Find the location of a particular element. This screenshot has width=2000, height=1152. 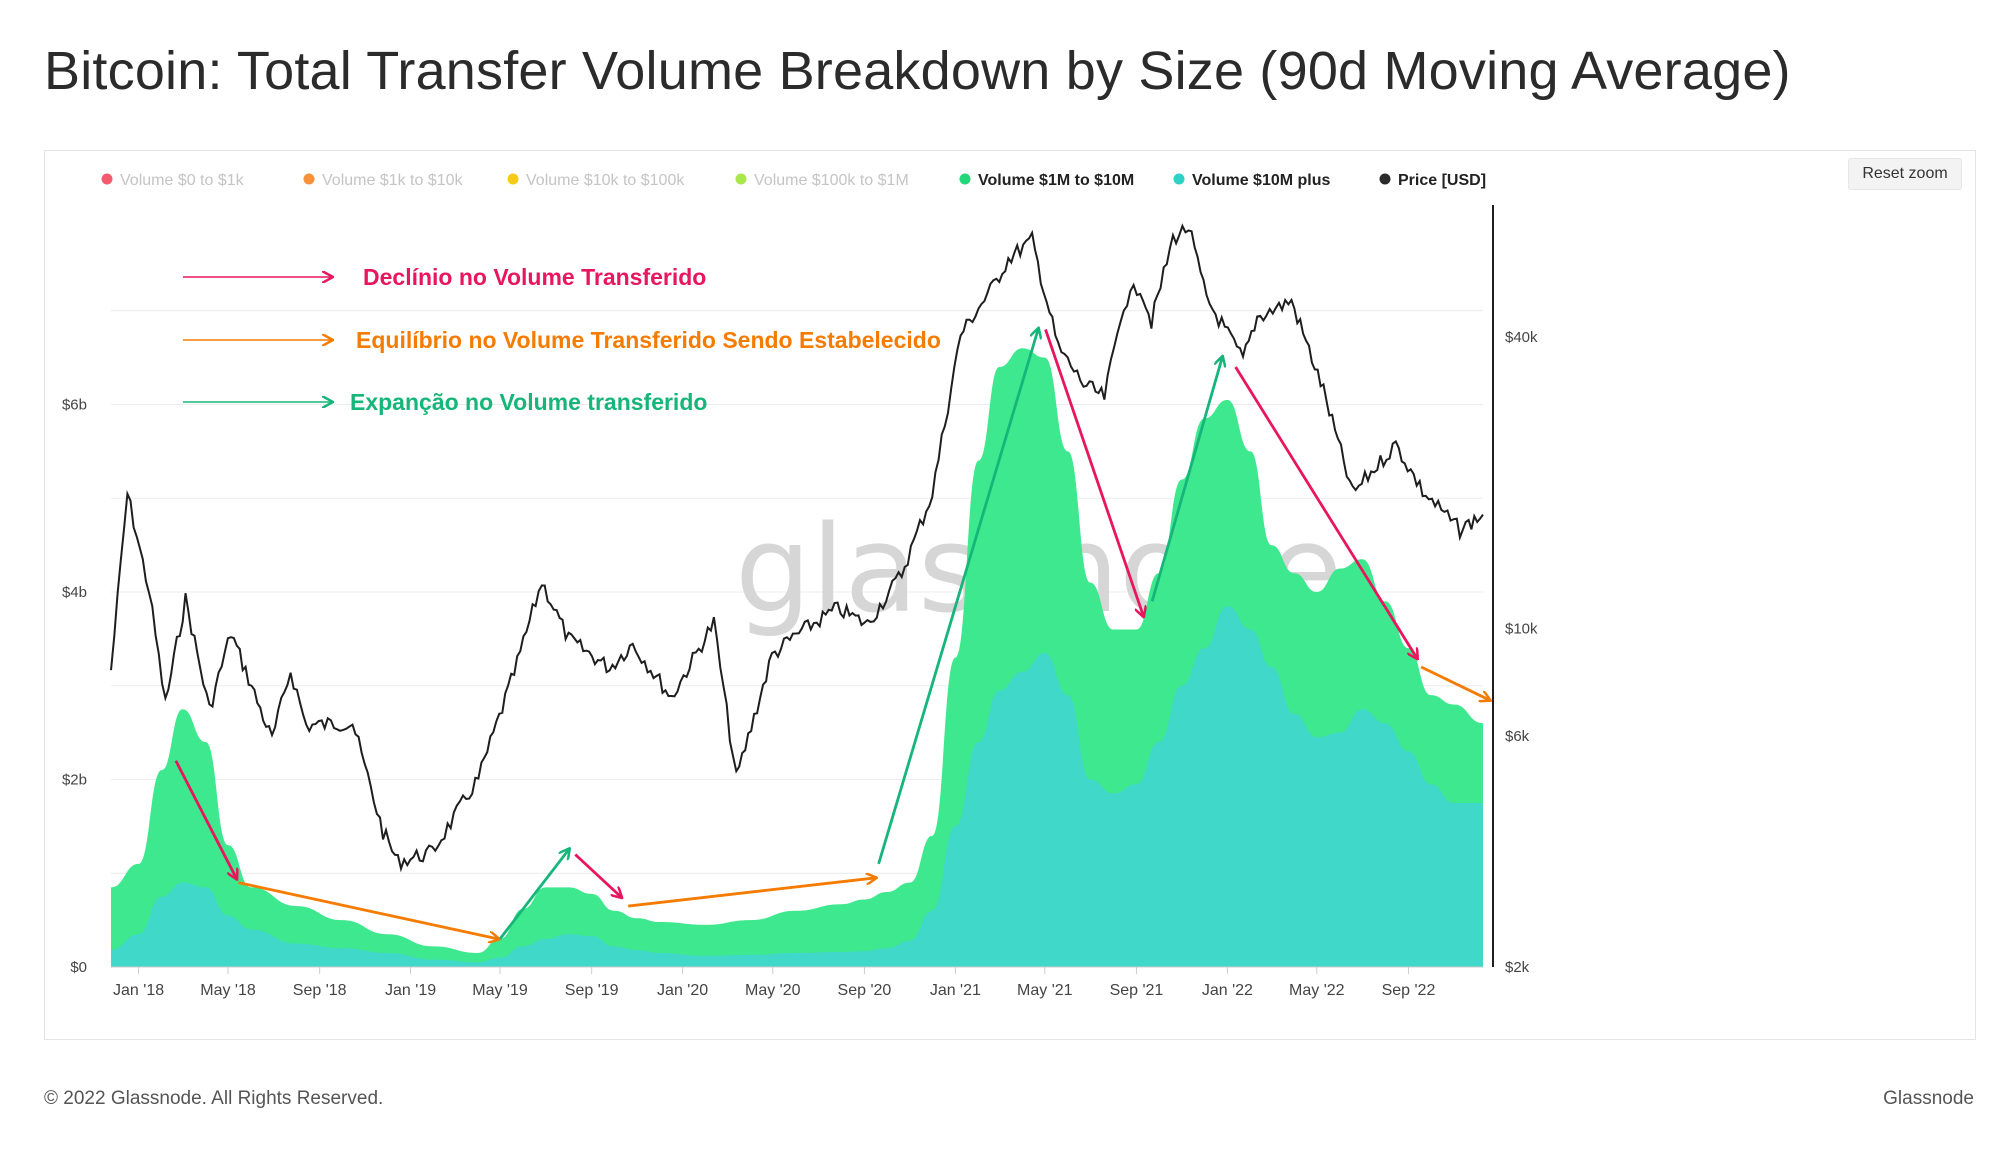

legend-item: Volume $10M plus is located at coordinates (1252, 180).